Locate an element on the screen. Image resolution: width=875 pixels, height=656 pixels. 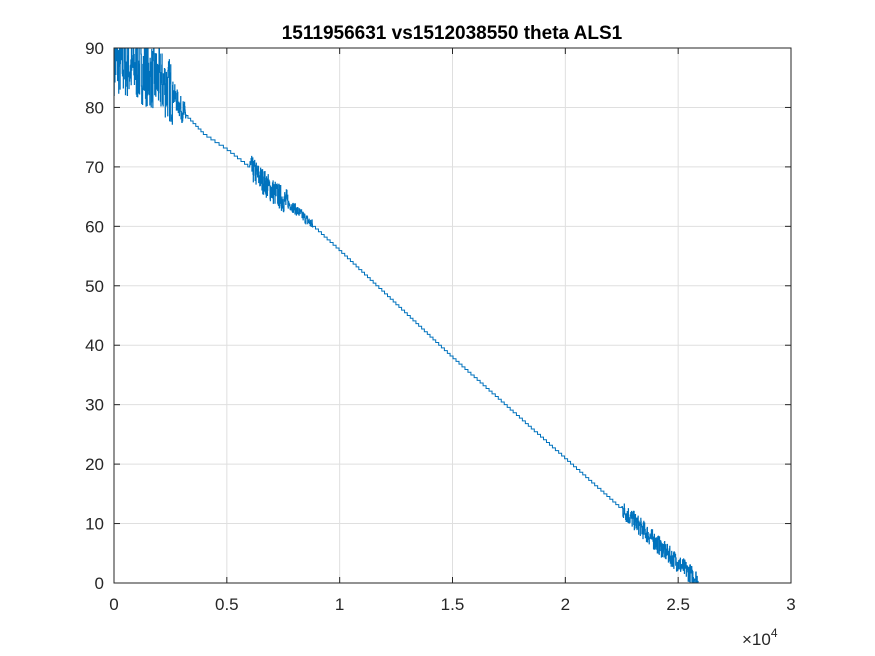
x-tick-label: 2.5 is located at coordinates (678, 604).